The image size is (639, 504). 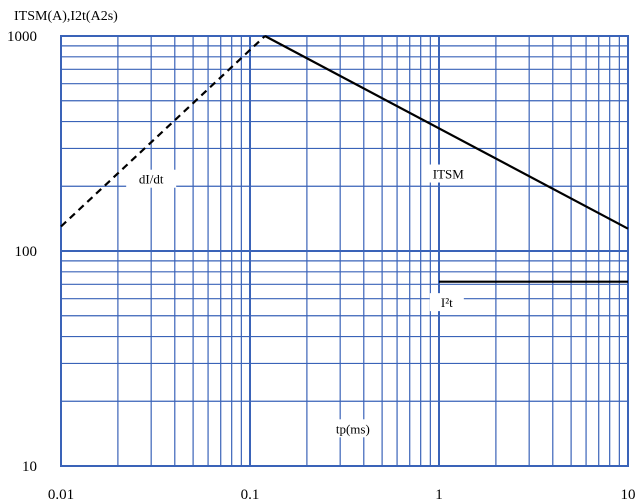 What do you see at coordinates (250, 495) in the screenshot?
I see `x-tick-label: 0.1` at bounding box center [250, 495].